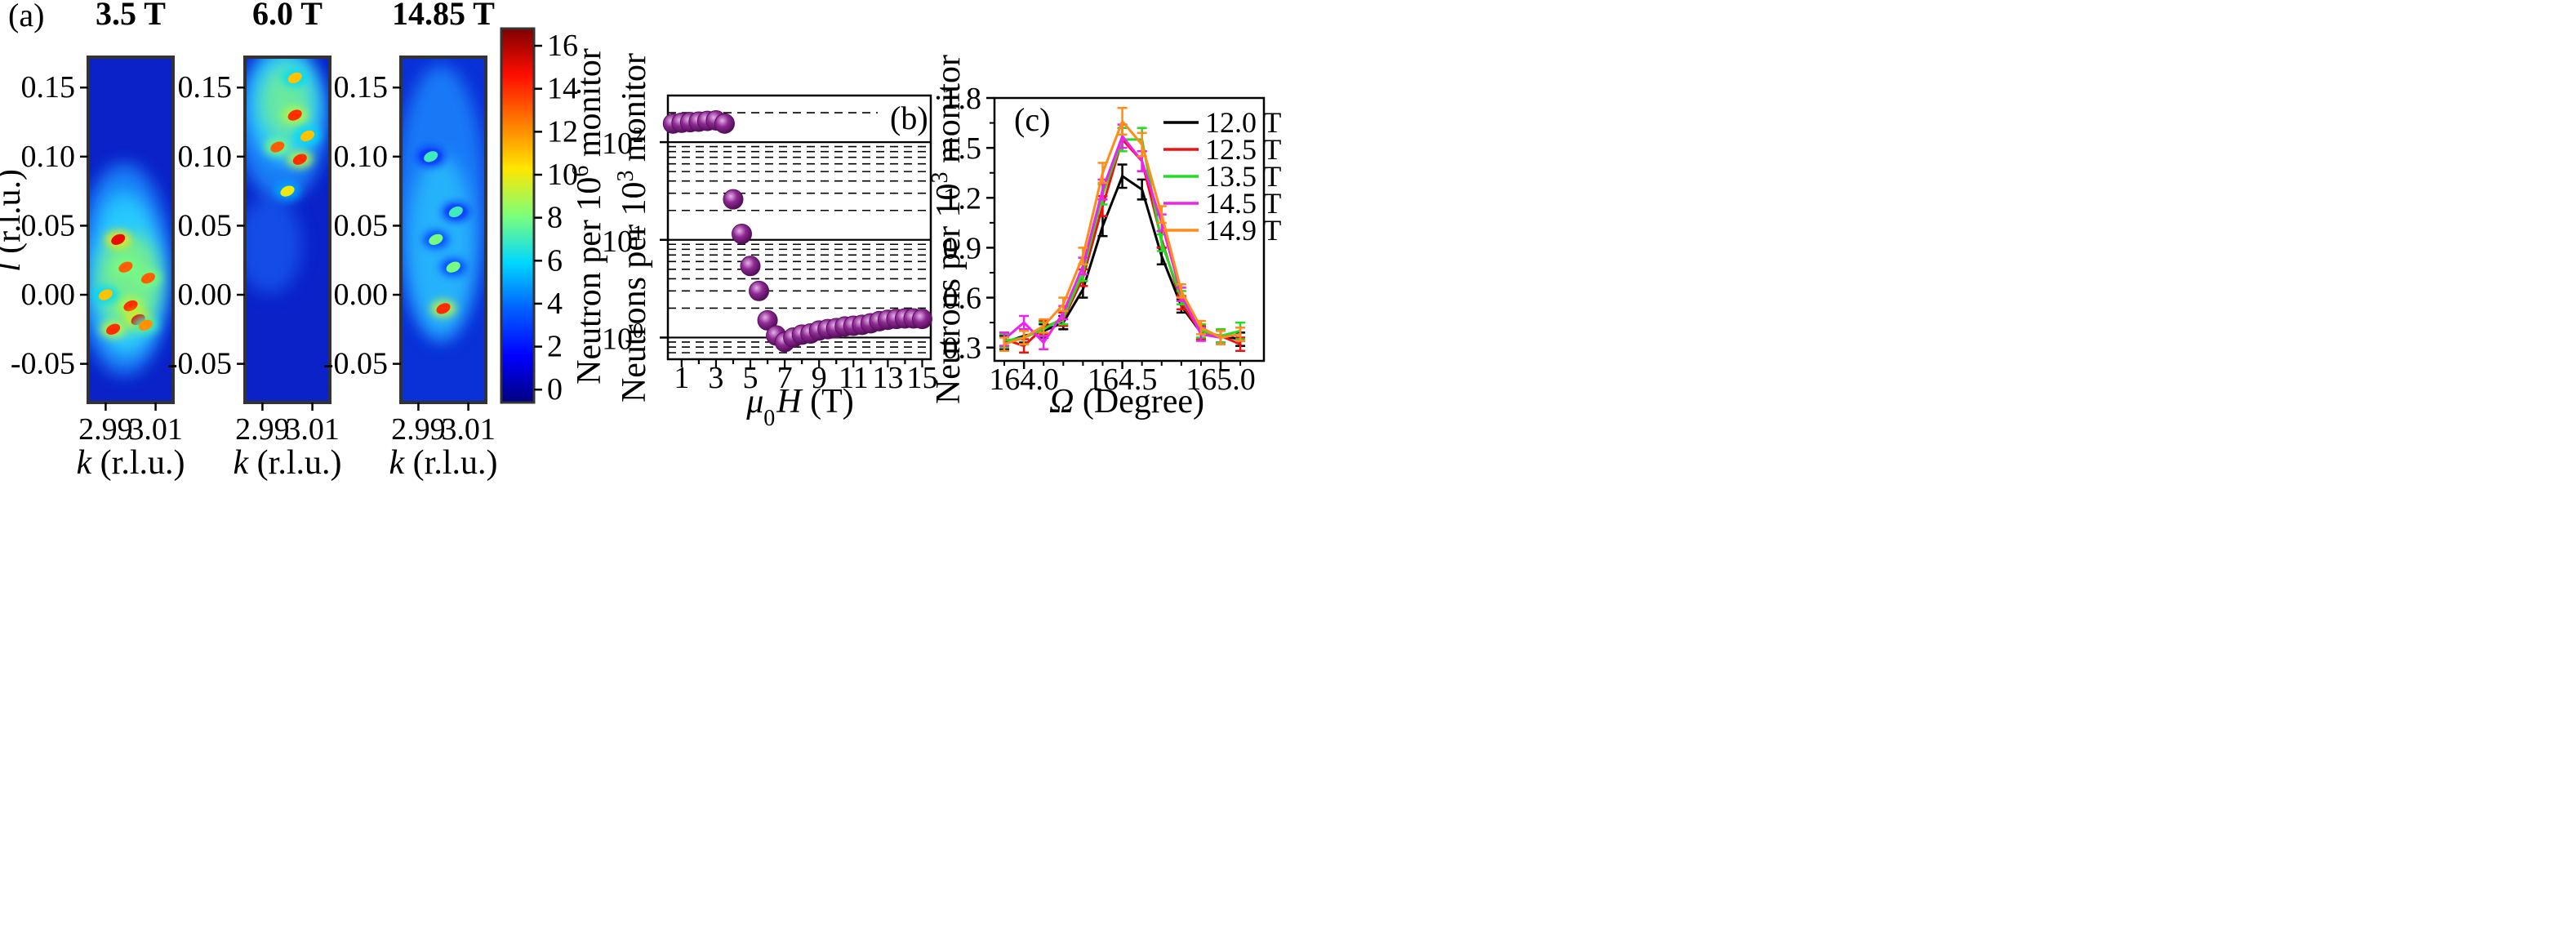  I want to click on panel-c-axes: 0.3 0.6 0.9 1.2 1.5 1.8 164.0 164.5 165.0, so click(1099, 239).